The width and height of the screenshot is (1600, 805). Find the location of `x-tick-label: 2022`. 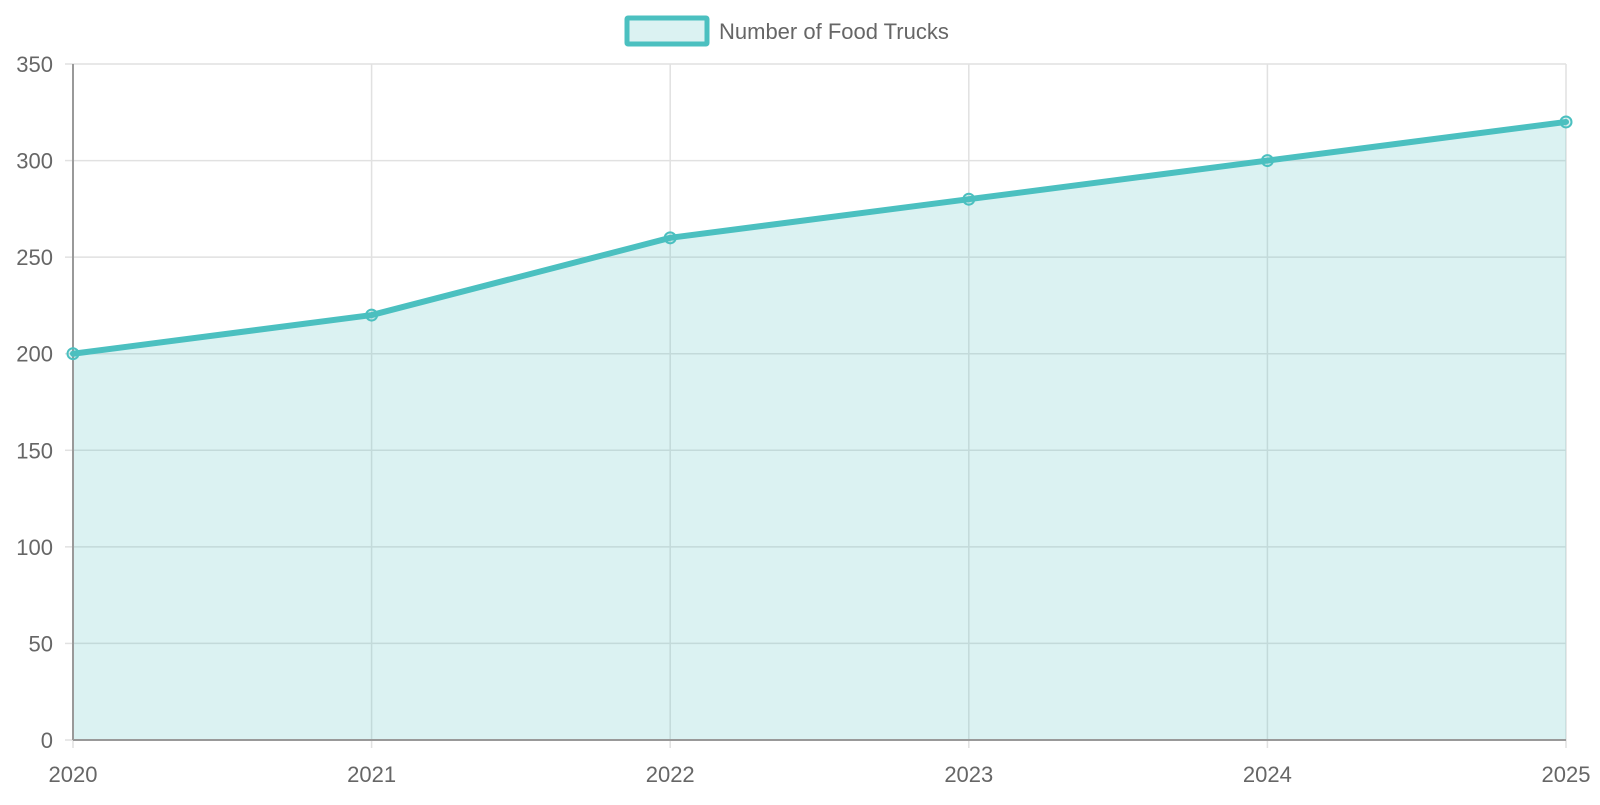

x-tick-label: 2022 is located at coordinates (670, 774).